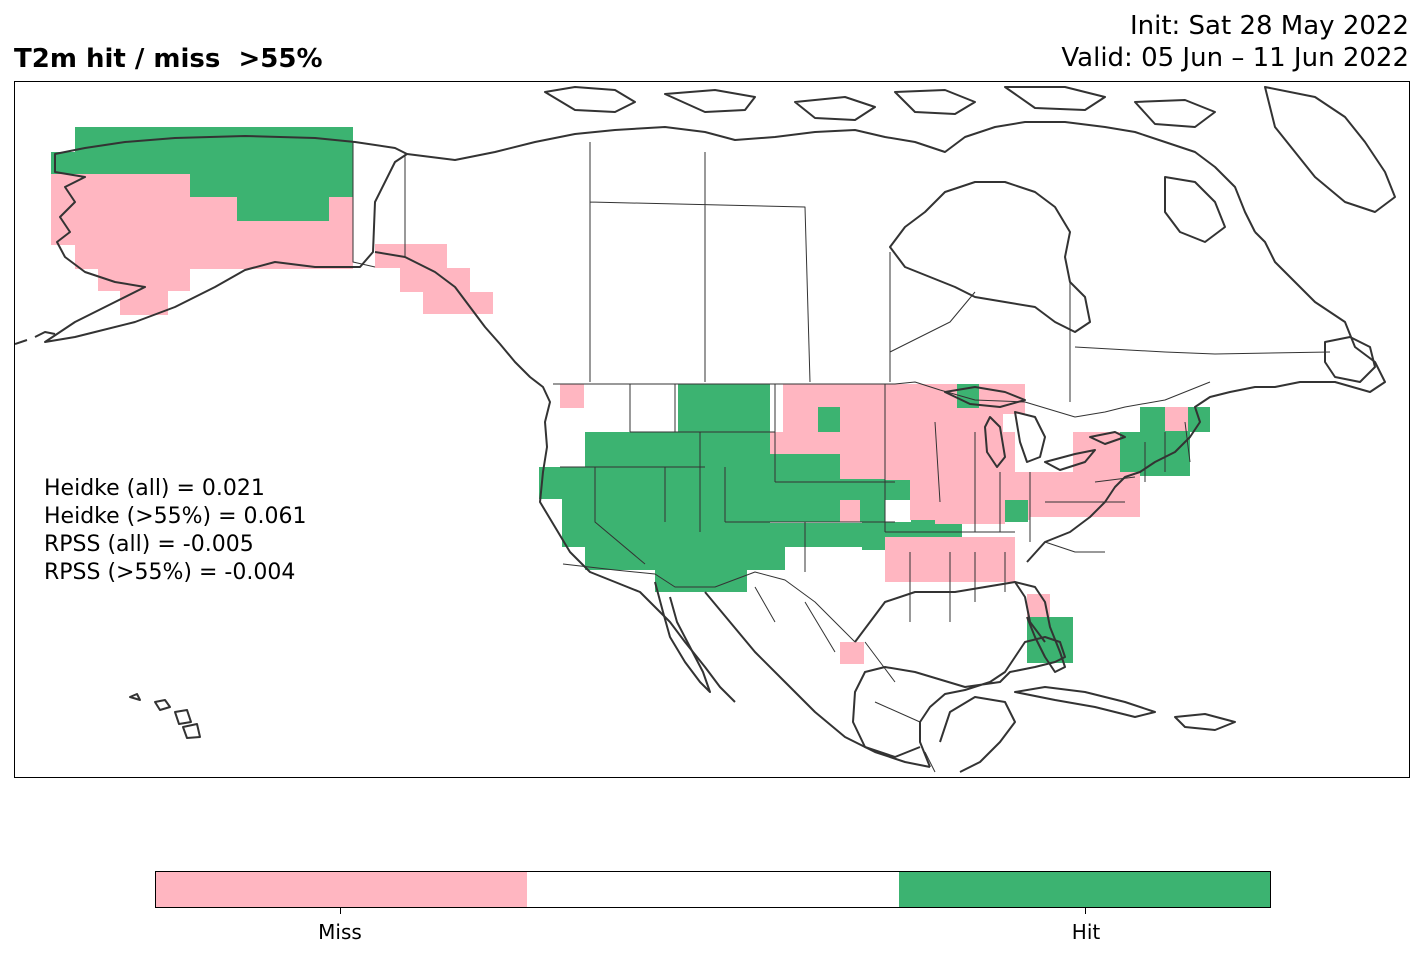  I want to click on hawaii-islands, so click(165, 716).